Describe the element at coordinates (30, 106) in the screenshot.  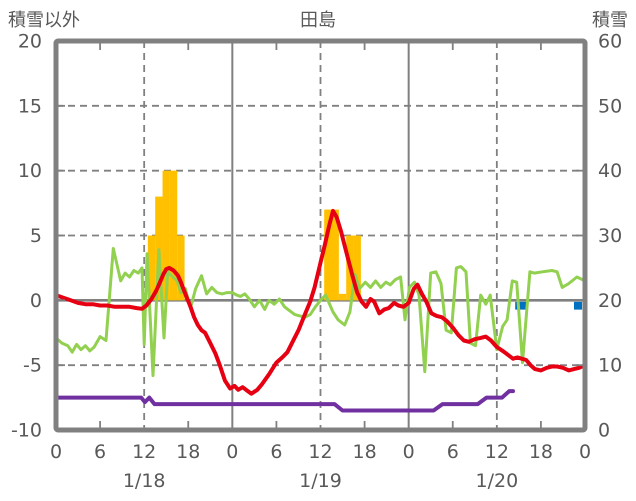
I see `left-axis-tick-label: 15` at that location.